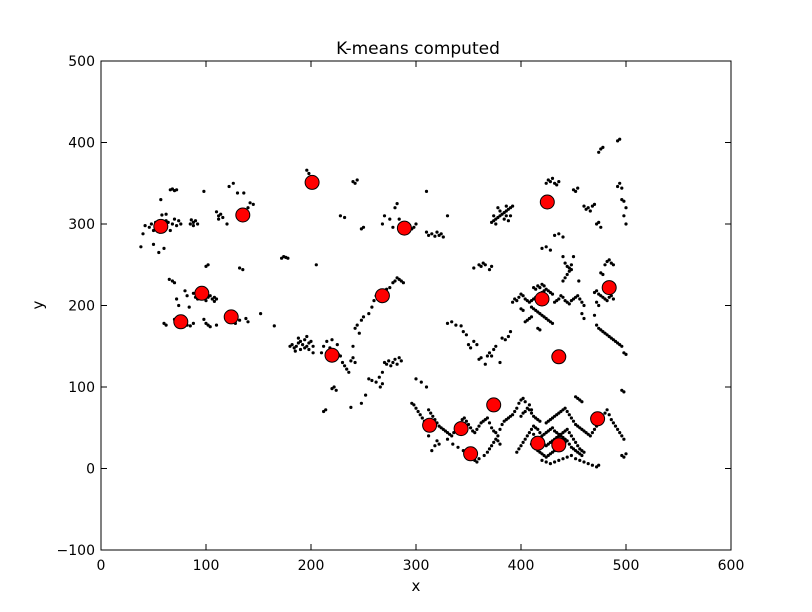 This screenshot has width=812, height=612. Describe the element at coordinates (81, 62) in the screenshot. I see `y-tick-label: 500` at that location.